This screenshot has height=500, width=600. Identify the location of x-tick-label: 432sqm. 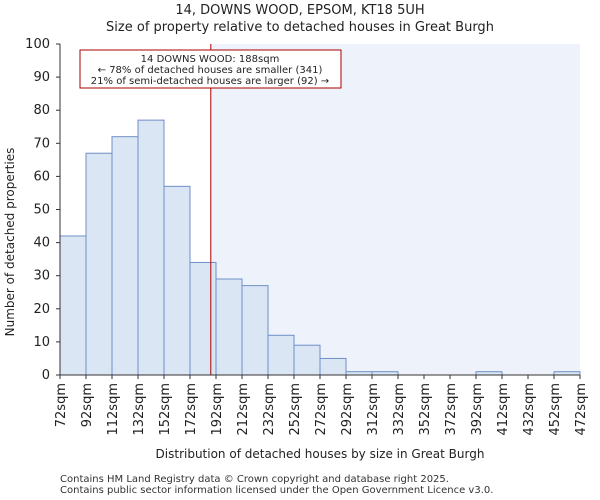
(529, 409).